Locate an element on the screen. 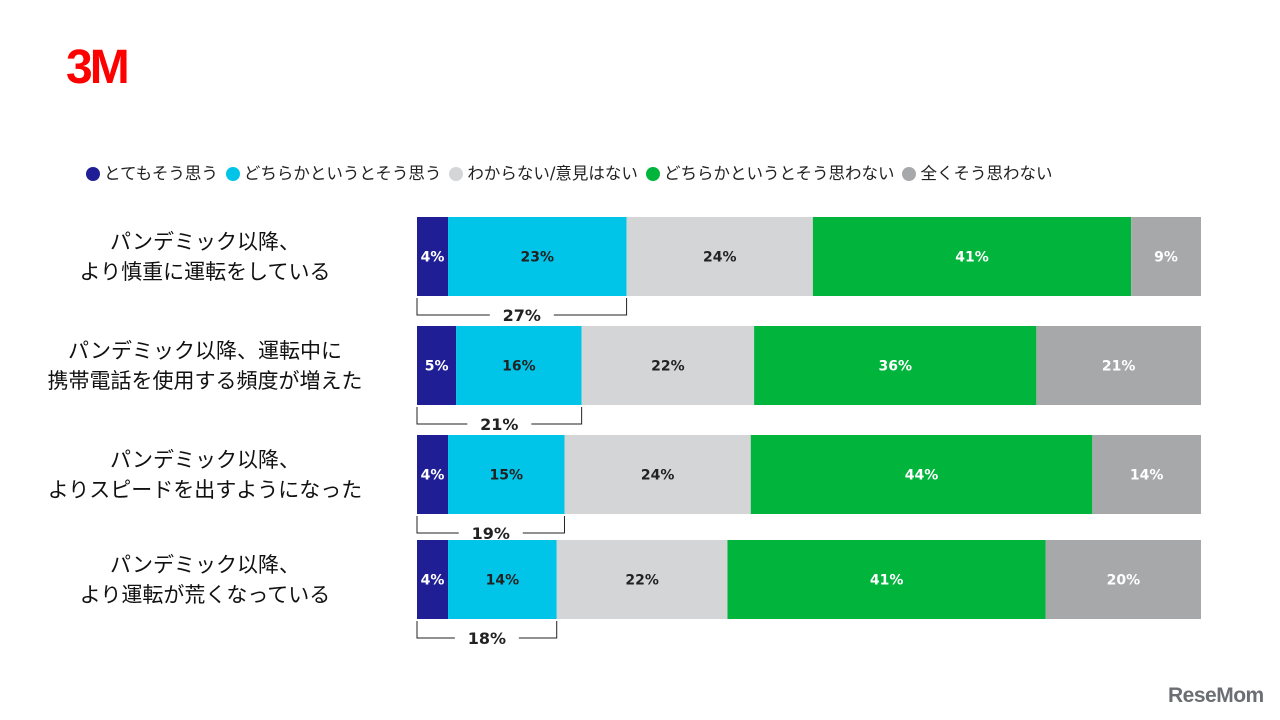  legend-item: とてもそう思う is located at coordinates (152, 174).